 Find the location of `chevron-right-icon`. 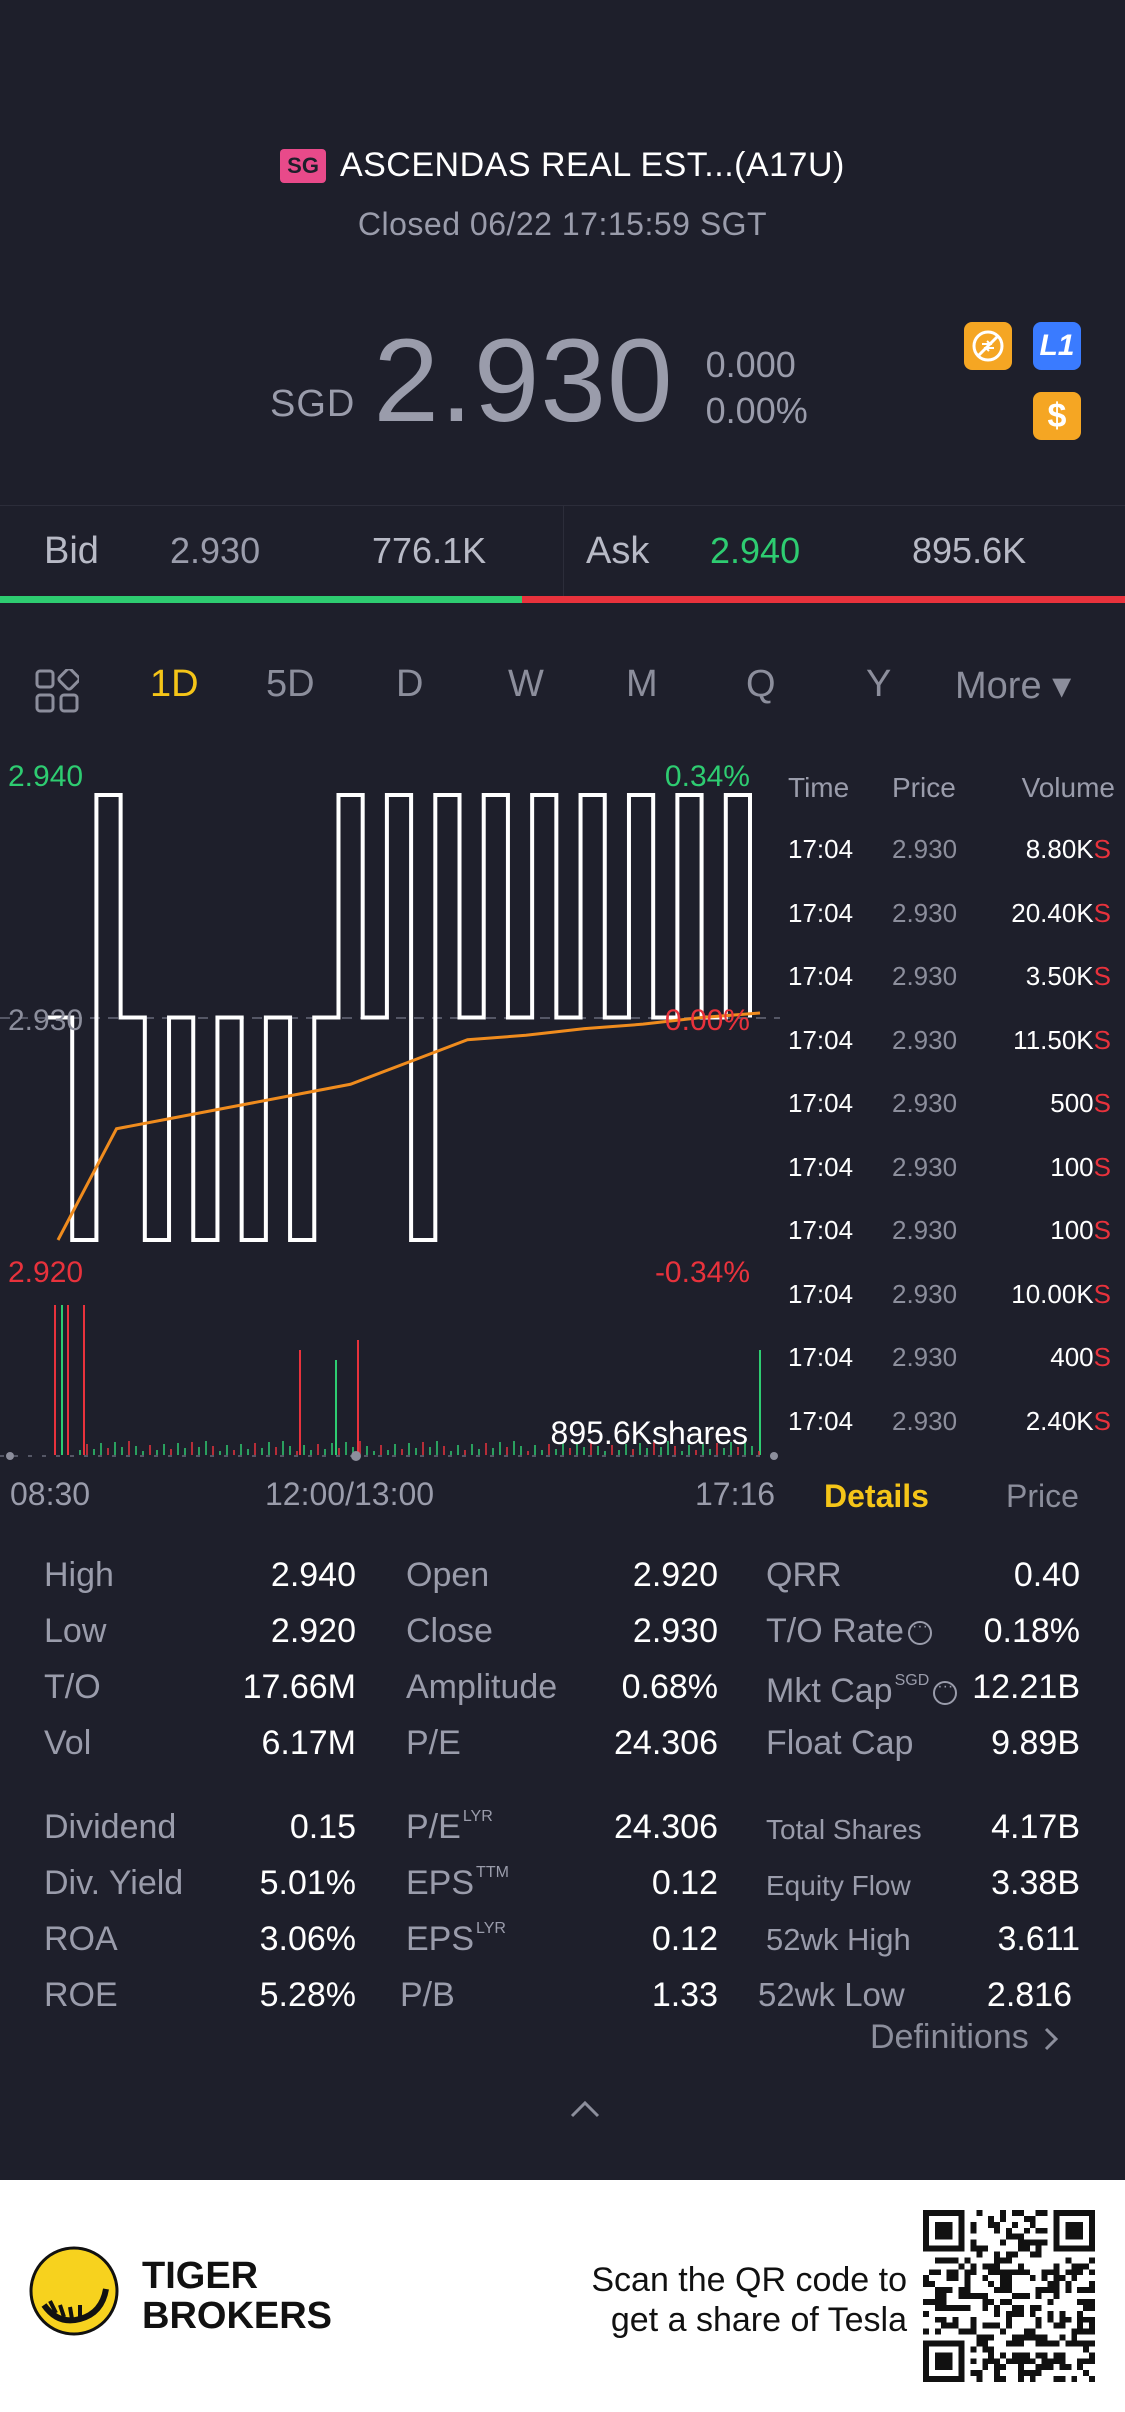

chevron-right-icon is located at coordinates (1052, 2039).